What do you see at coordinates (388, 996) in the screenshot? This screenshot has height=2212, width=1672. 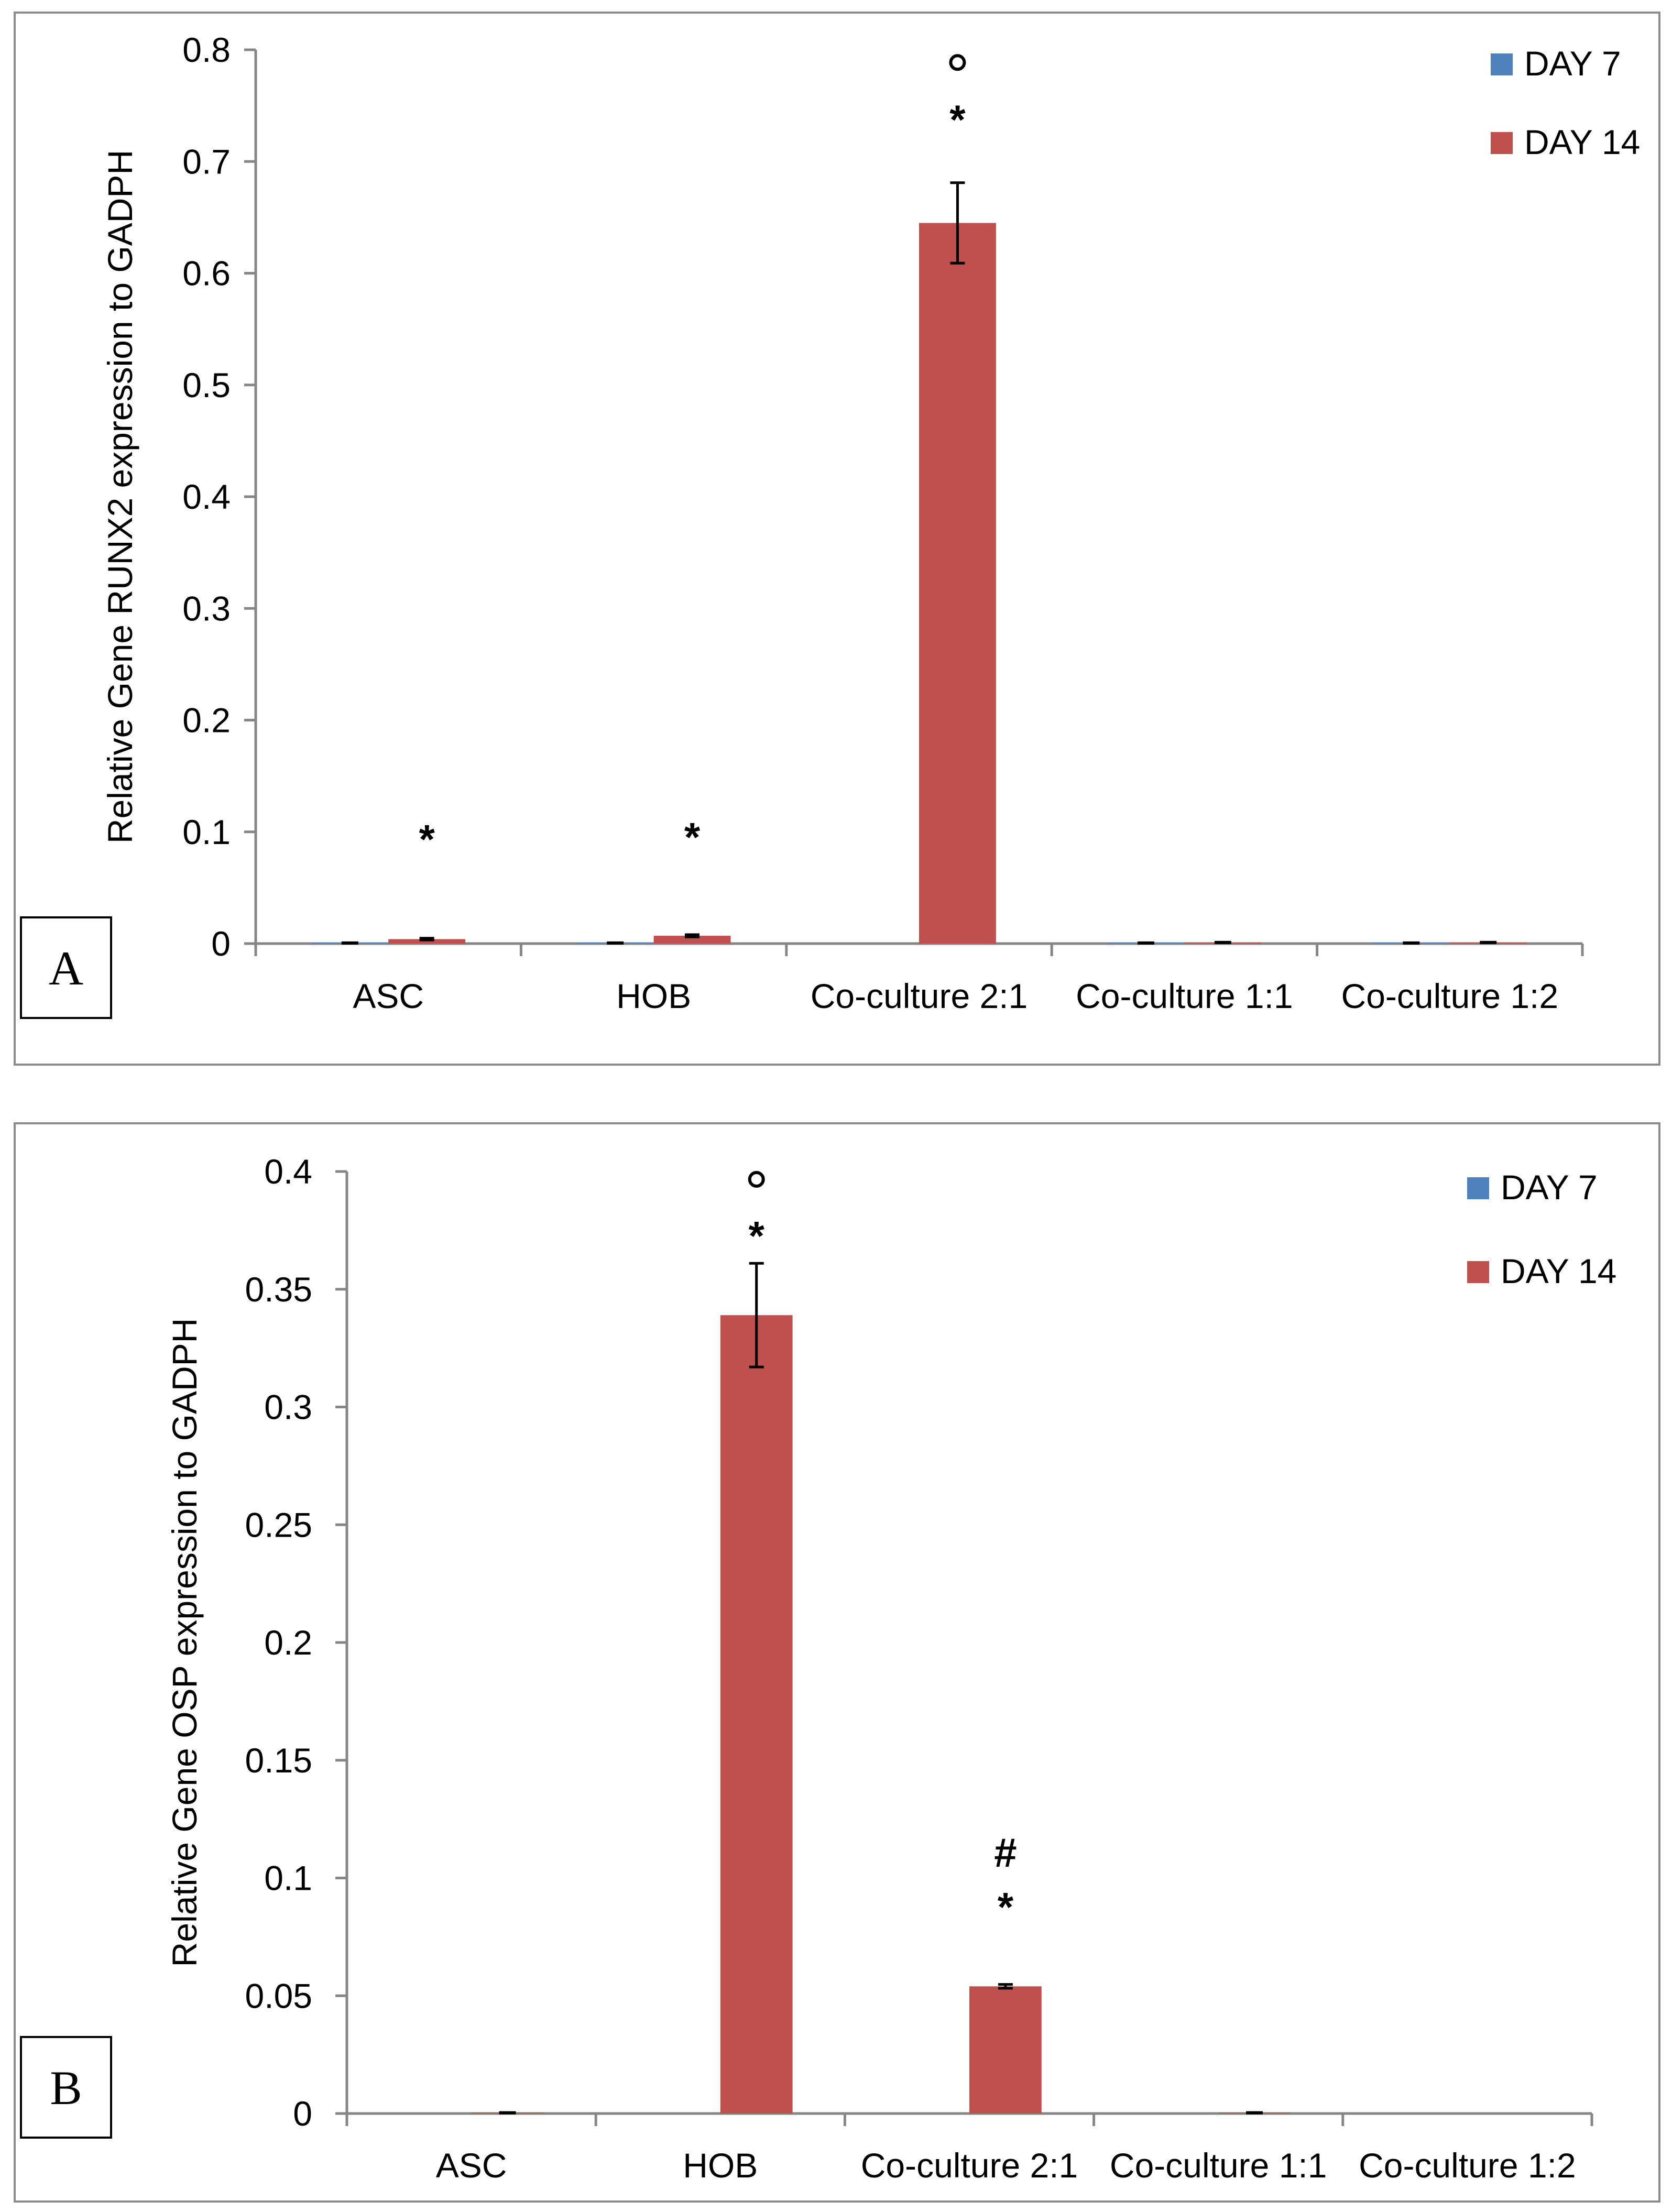 I see `chart-a-category-label: ASC` at bounding box center [388, 996].